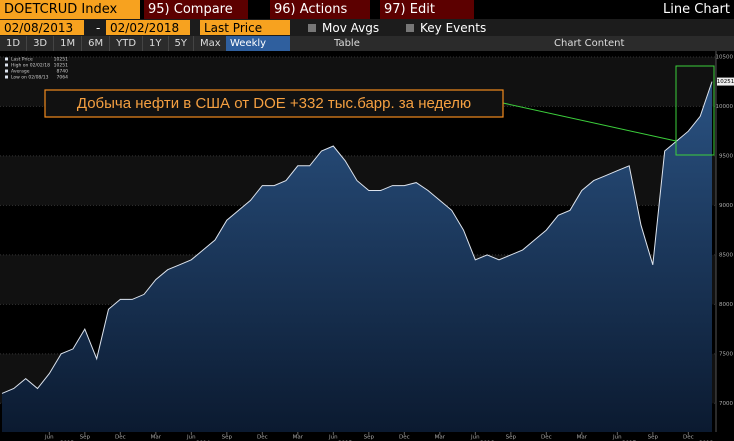 Image resolution: width=734 pixels, height=441 pixels. Describe the element at coordinates (725, 107) in the screenshot. I see `y-tick-label: 10000` at that location.